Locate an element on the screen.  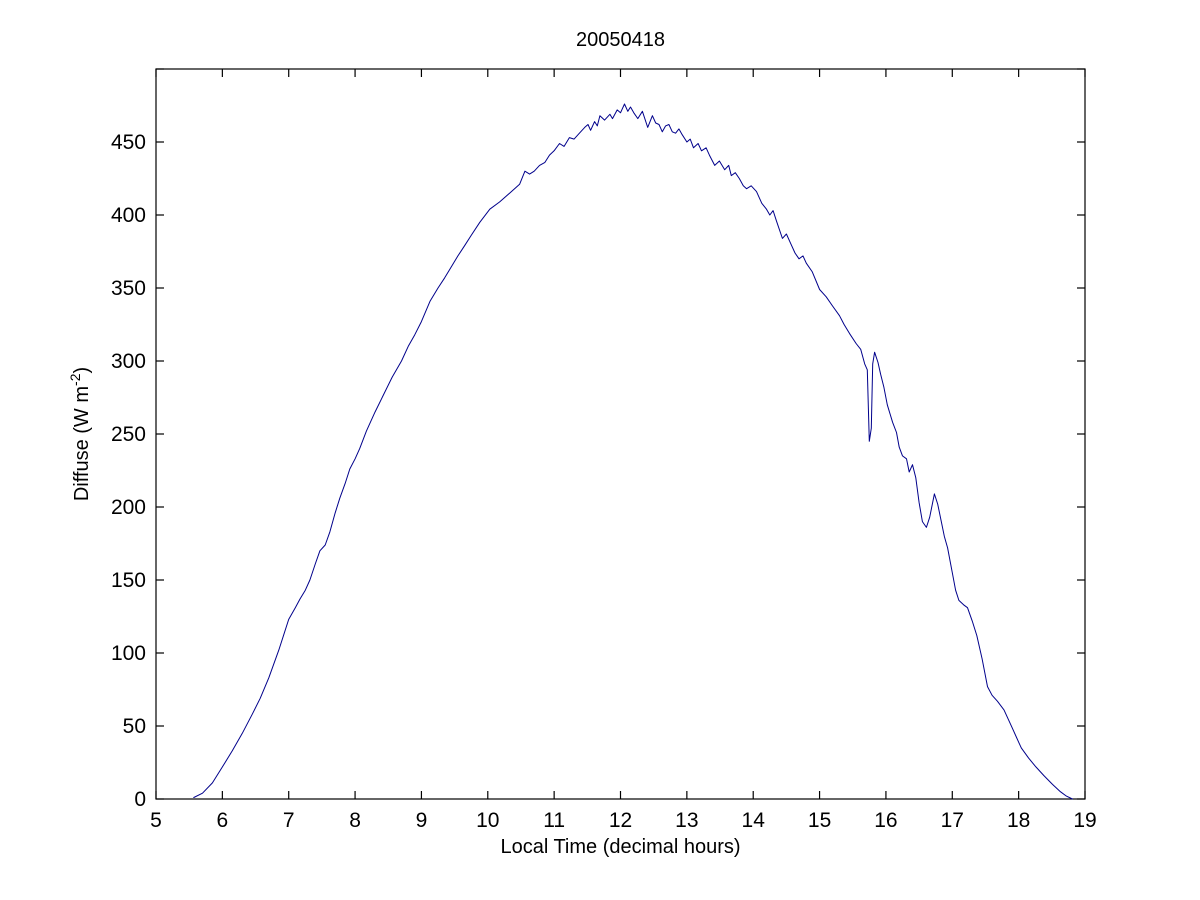
x-tick-label: 5 is located at coordinates (156, 820).